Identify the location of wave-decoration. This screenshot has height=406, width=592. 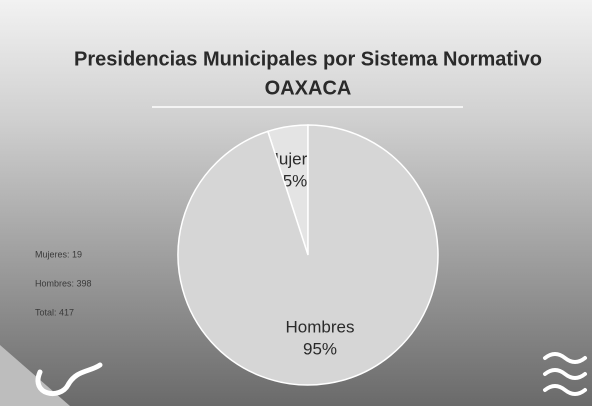
(565, 374).